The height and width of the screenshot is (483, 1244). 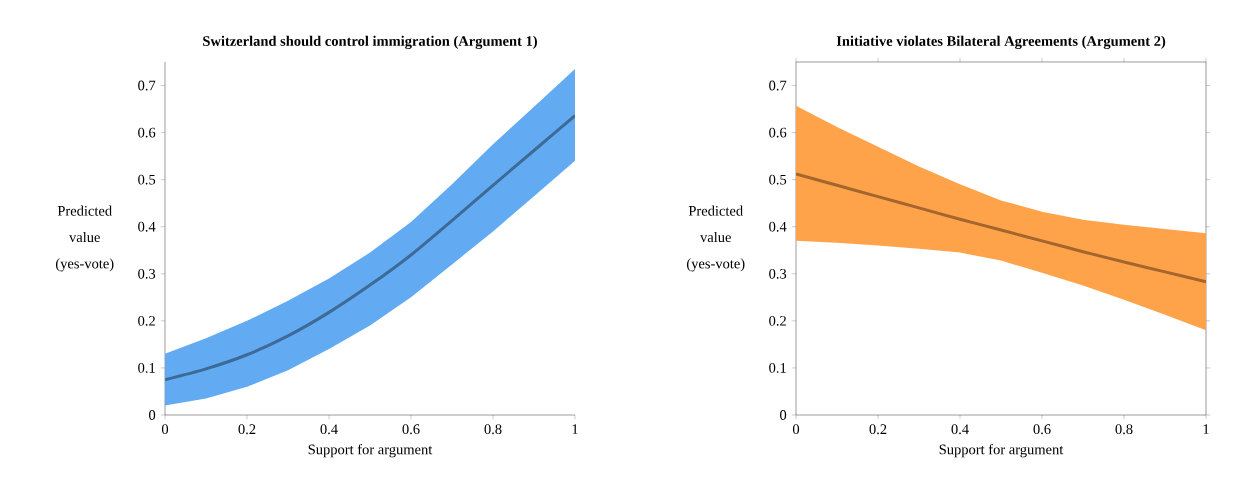 What do you see at coordinates (370, 42) in the screenshot?
I see `chart-title: Switzerland should control immigration (Argument 1)` at bounding box center [370, 42].